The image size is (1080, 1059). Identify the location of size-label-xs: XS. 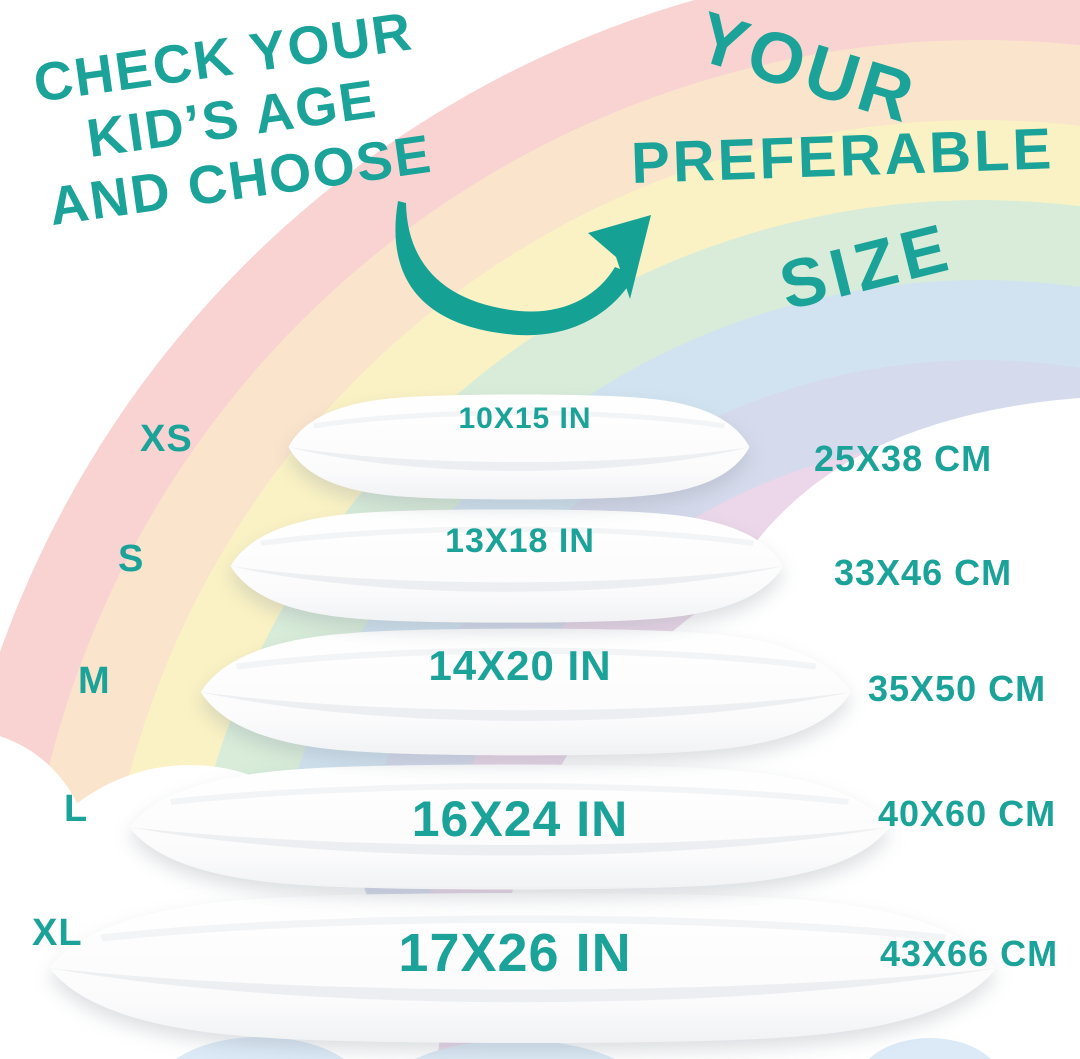
(166, 439).